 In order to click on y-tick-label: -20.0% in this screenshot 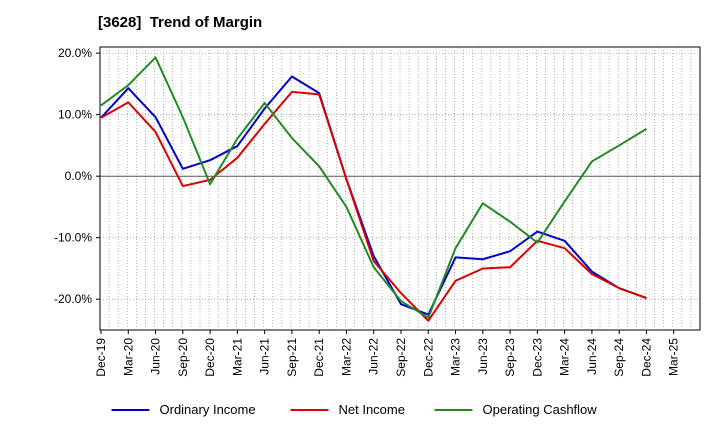, I will do `click(73, 299)`.